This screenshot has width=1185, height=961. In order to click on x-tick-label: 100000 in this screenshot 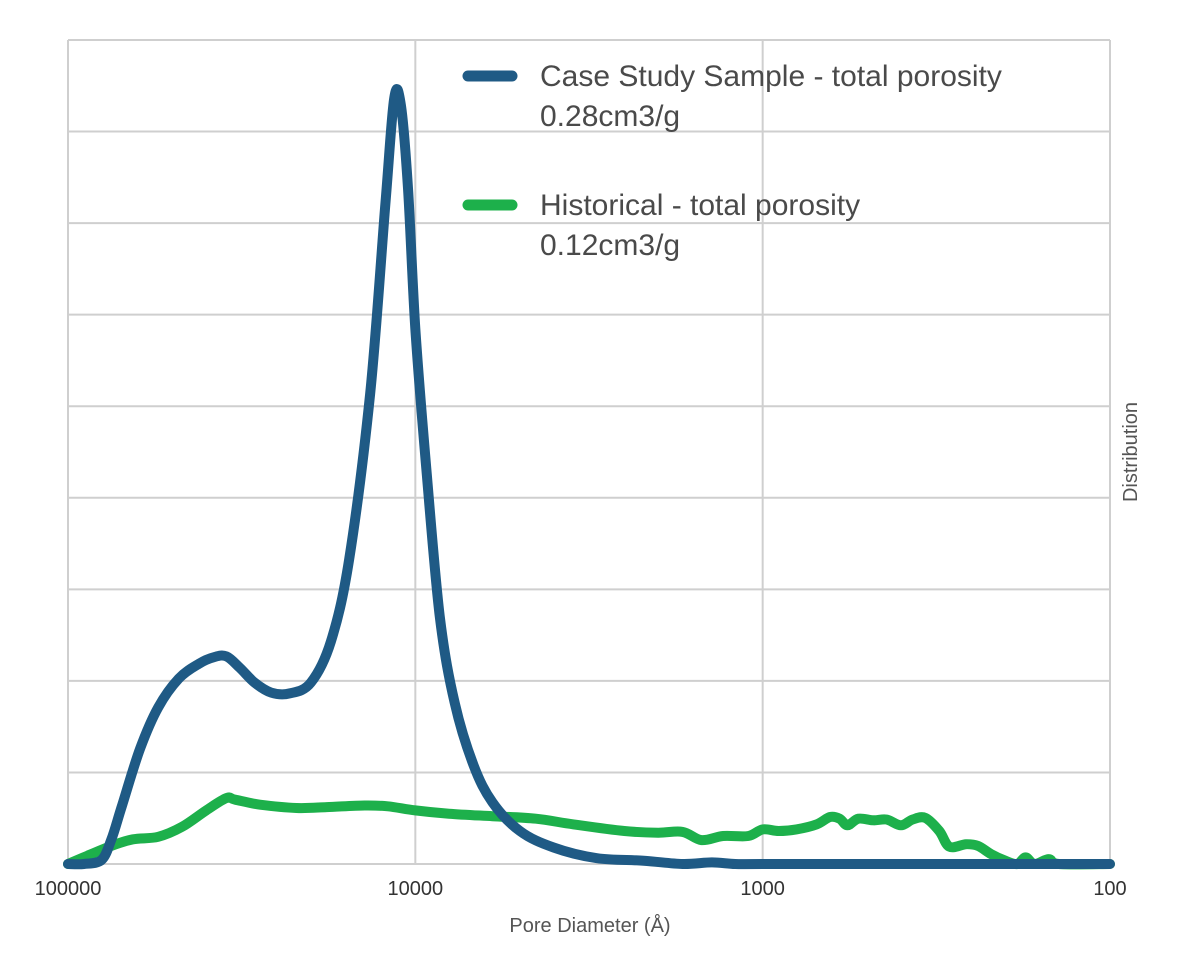, I will do `click(68, 889)`.